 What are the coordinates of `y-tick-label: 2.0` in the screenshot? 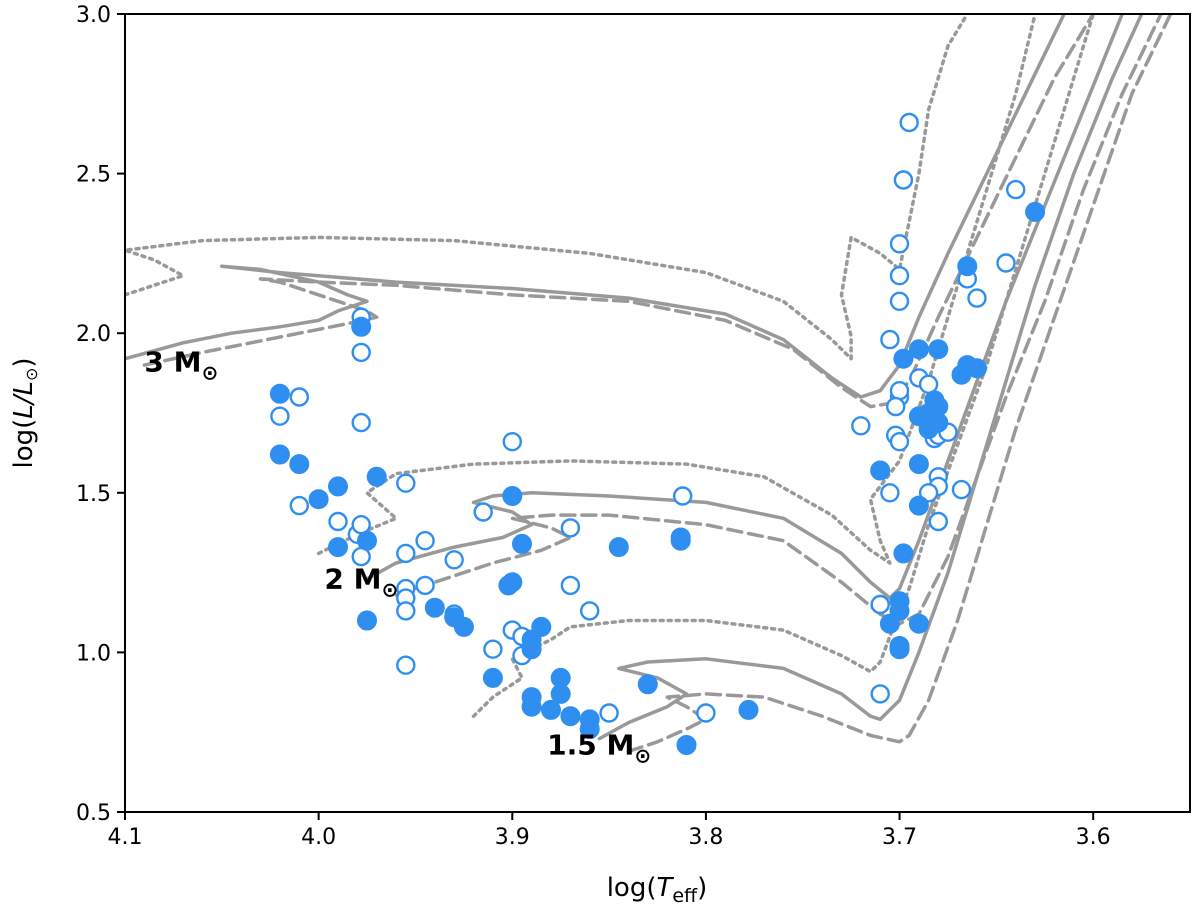 It's located at (93, 334).